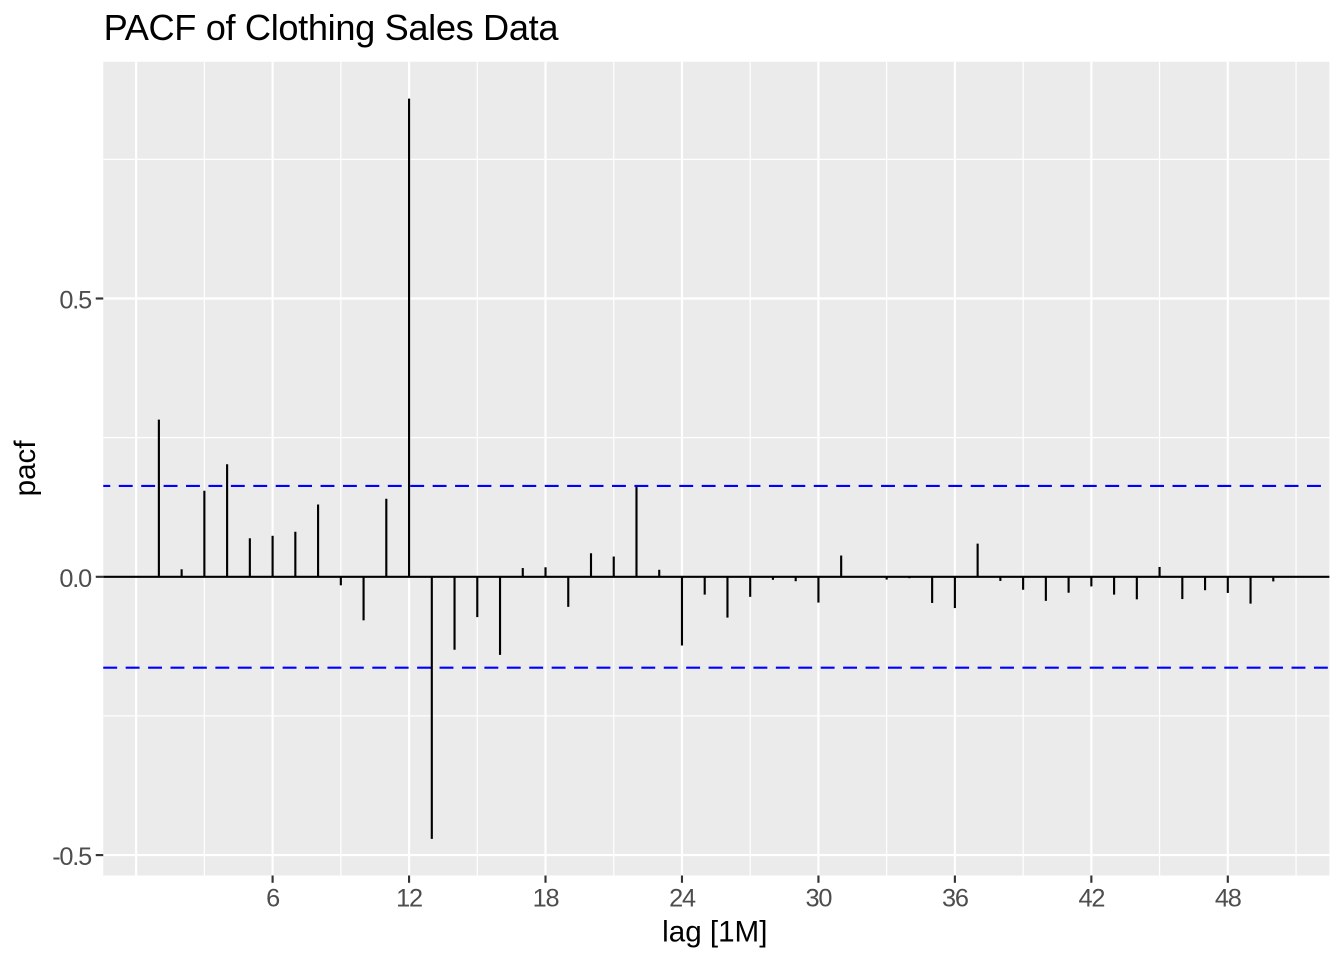 The height and width of the screenshot is (965, 1344). Describe the element at coordinates (25, 468) in the screenshot. I see `svg-text: pacf` at that location.